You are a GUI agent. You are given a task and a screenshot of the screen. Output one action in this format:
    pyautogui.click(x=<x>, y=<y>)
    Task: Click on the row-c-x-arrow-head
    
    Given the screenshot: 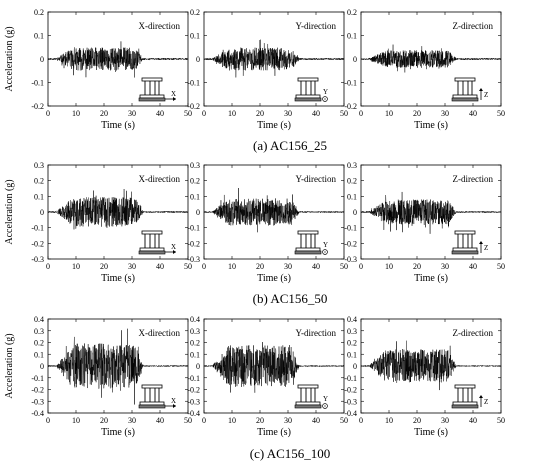 What is the action you would take?
    pyautogui.click(x=174, y=406)
    